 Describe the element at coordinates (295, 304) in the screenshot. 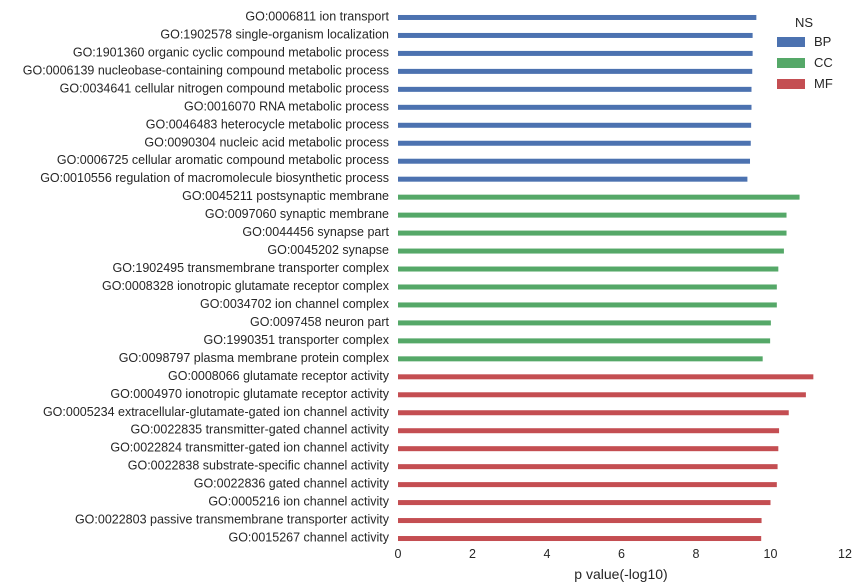

I see `category-label: GO:0034702 ion channel complex` at that location.